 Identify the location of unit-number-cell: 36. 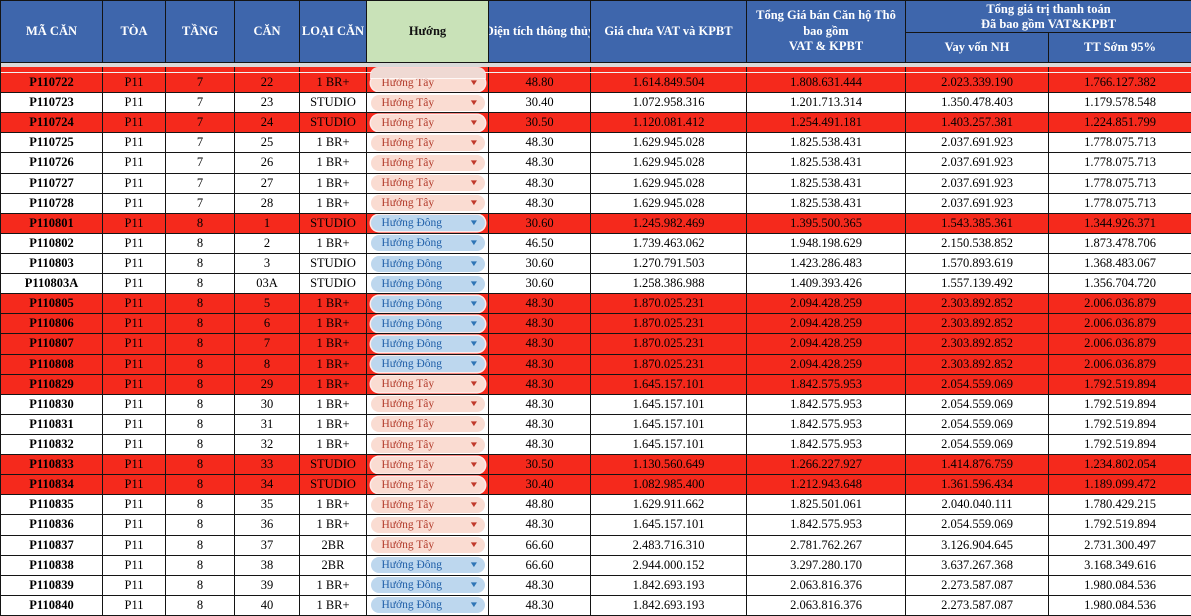
(267, 525).